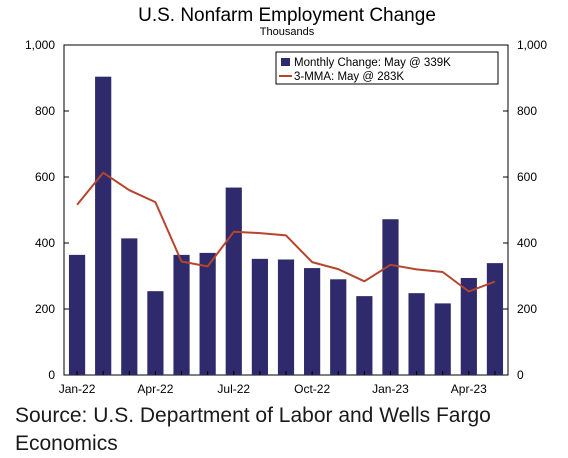  I want to click on y-tick-label-right: 800, so click(527, 111).